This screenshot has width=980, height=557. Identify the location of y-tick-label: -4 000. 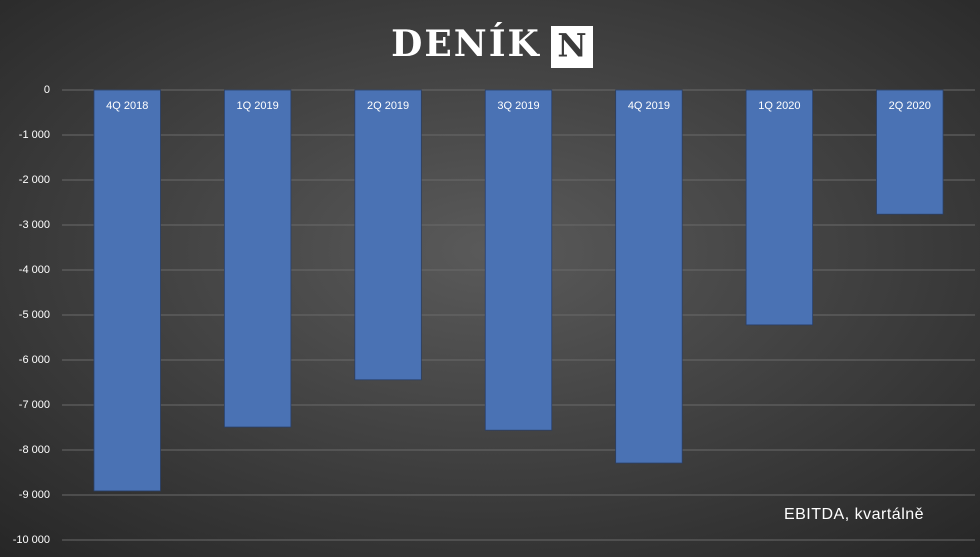
(34, 270).